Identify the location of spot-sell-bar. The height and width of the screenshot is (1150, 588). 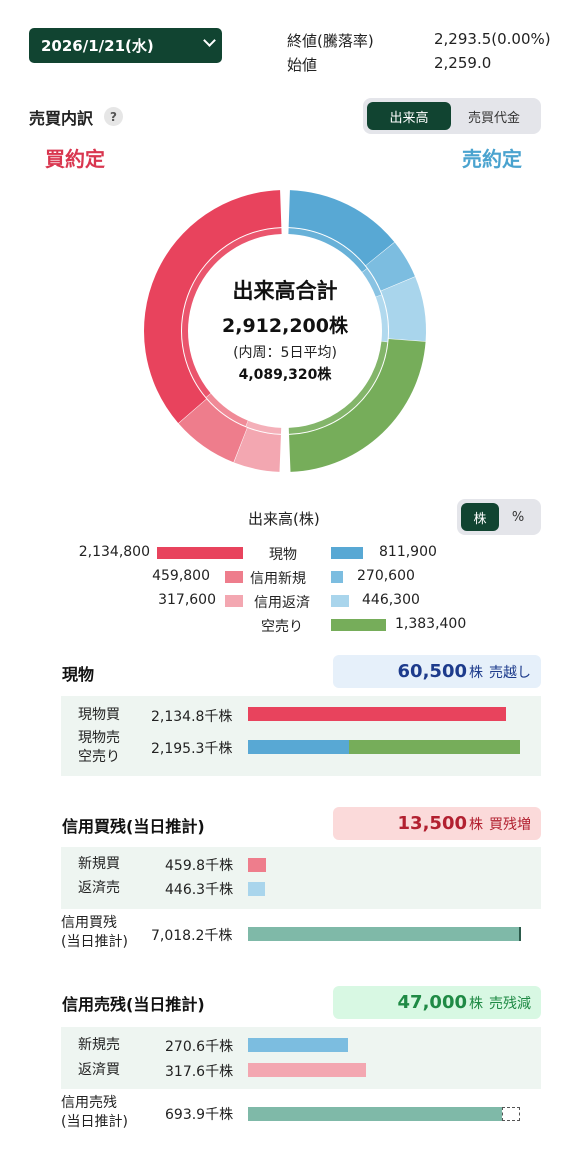
(384, 747).